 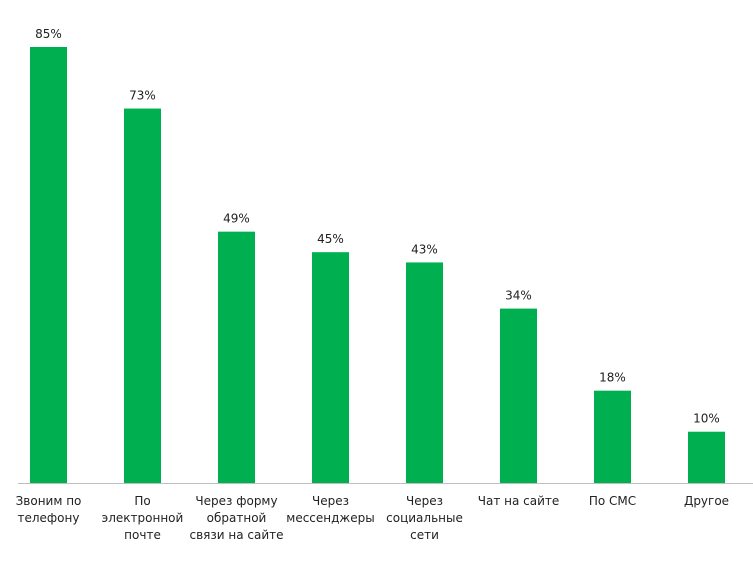 I want to click on x-tick-label: Через мессенджеры, so click(x=330, y=509).